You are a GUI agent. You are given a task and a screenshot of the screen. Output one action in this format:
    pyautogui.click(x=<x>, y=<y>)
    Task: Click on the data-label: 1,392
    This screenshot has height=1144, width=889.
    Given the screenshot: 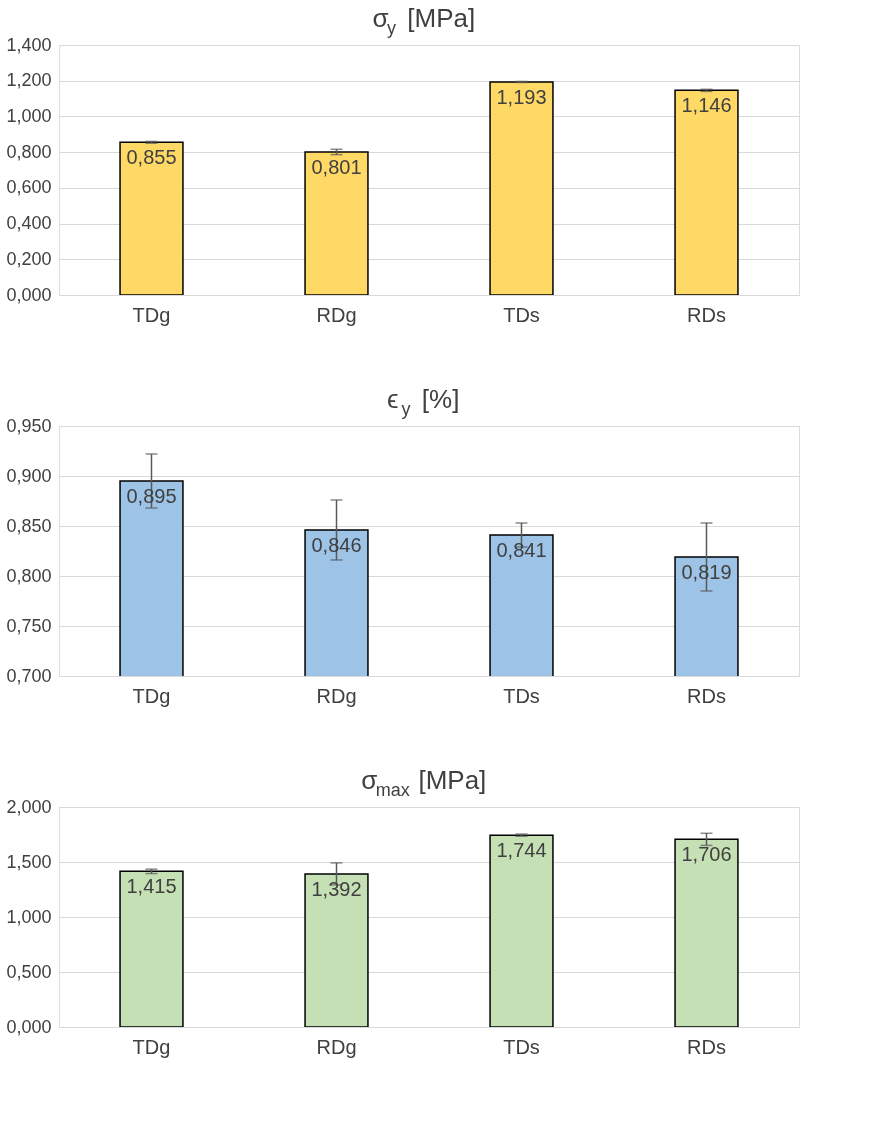 What is the action you would take?
    pyautogui.click(x=336, y=888)
    